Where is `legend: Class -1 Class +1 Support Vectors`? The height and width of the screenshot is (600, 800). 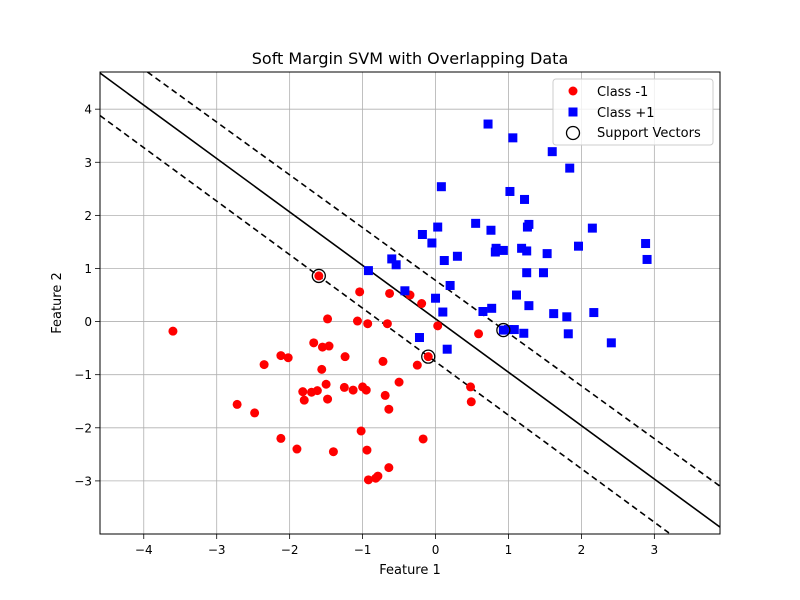
legend: Class -1 Class +1 Support Vectors is located at coordinates (633, 112).